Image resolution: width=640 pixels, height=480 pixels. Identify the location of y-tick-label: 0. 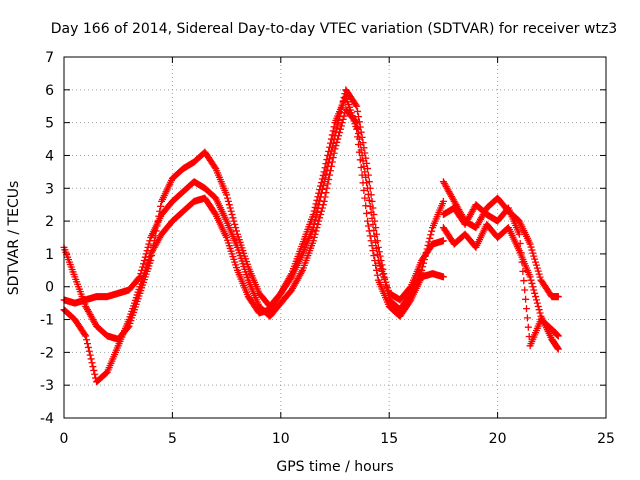
(49, 288).